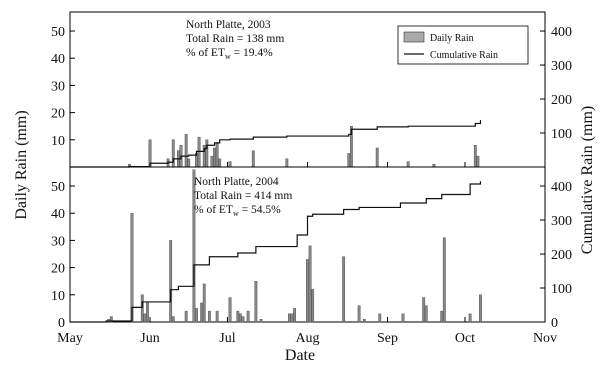 The width and height of the screenshot is (605, 368). Describe the element at coordinates (387, 338) in the screenshot. I see `x-tick-label: Sep` at that location.